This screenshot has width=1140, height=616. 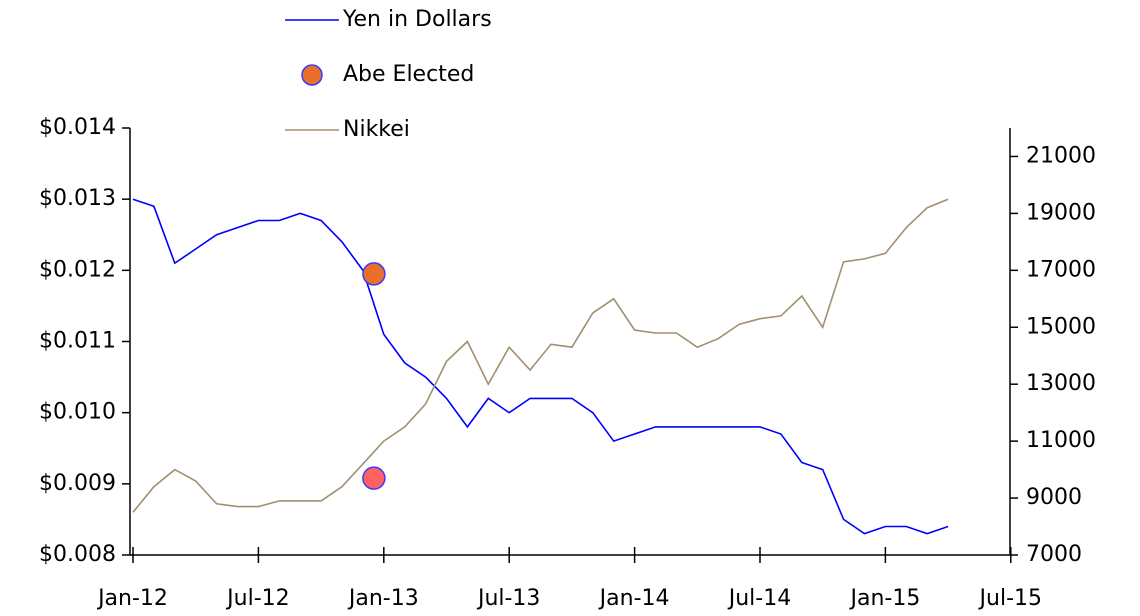 I want to click on y-tick-label: $0.011, so click(x=77, y=341).